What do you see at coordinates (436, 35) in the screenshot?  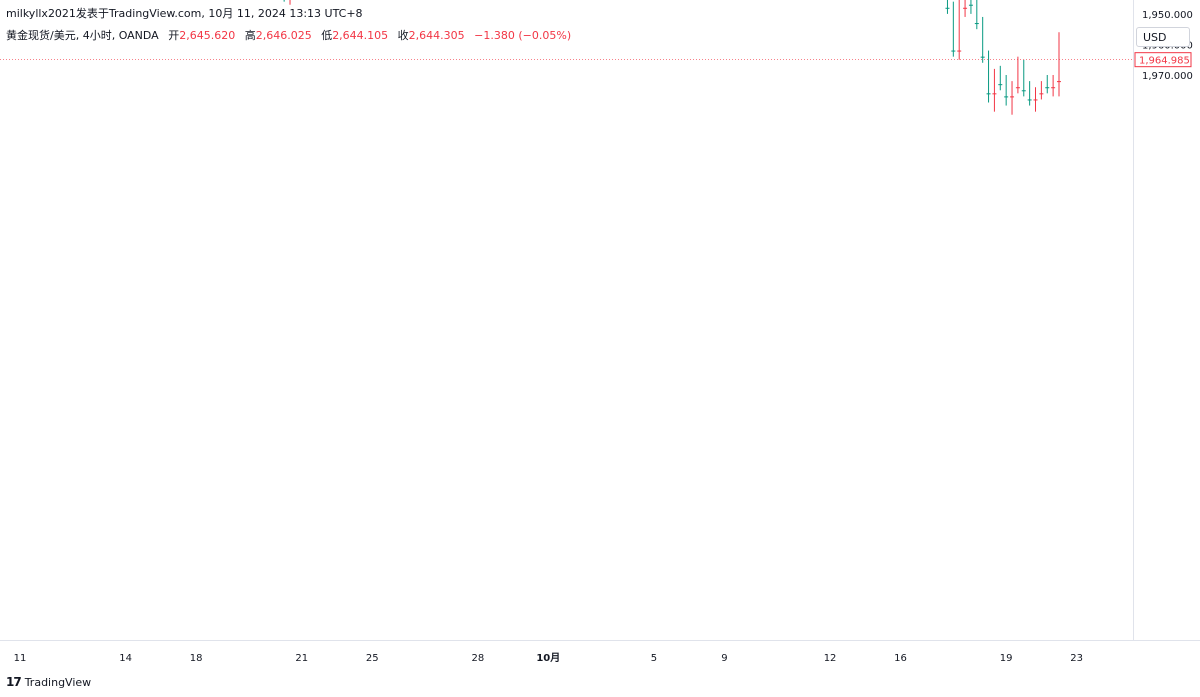 I see `close-value: 2,644.305` at bounding box center [436, 35].